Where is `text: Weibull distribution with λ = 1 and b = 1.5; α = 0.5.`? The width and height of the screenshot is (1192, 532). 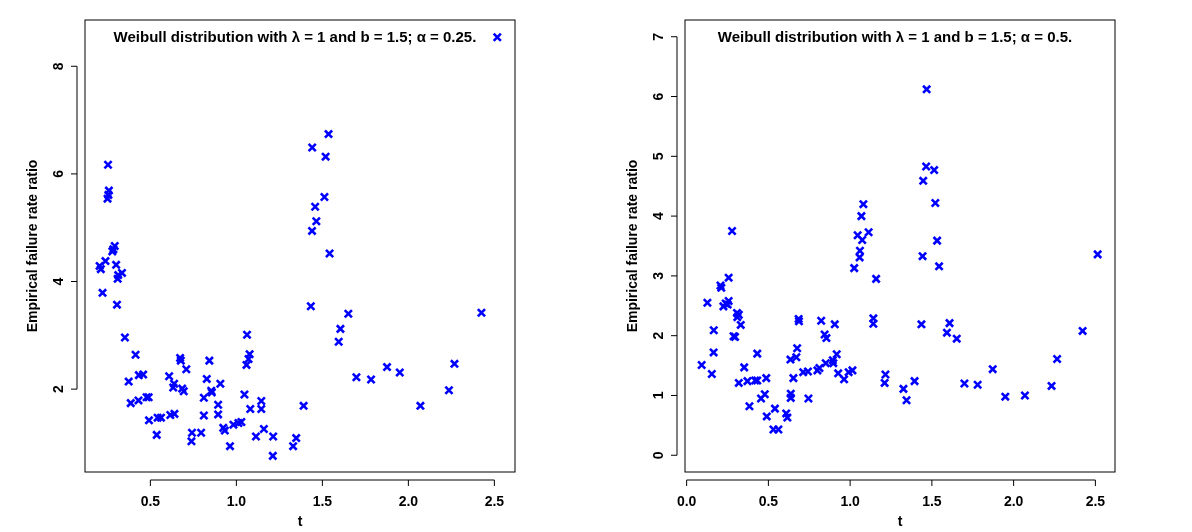 text: Weibull distribution with λ = 1 and b = 1.5; α = 0.5. is located at coordinates (895, 36).